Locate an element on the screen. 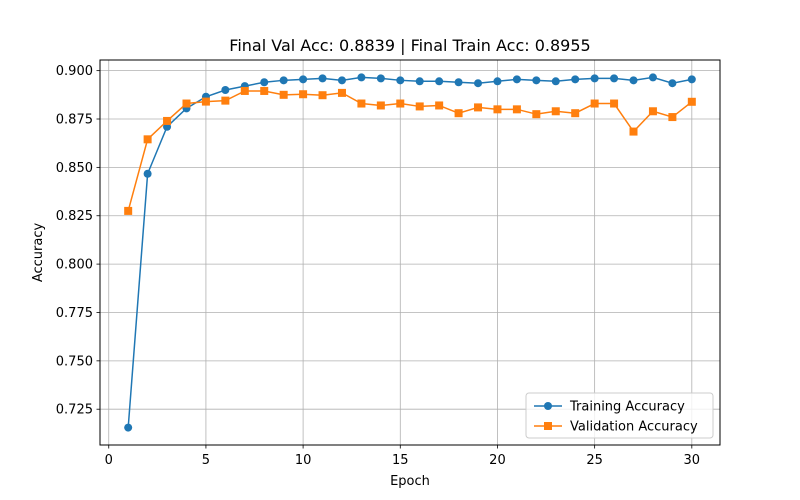  y-axis-label: Accuracy is located at coordinates (38, 253).